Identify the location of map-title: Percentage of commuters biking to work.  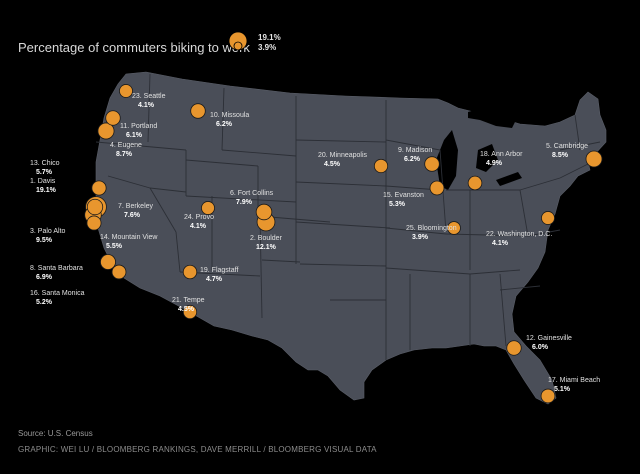
(134, 47).